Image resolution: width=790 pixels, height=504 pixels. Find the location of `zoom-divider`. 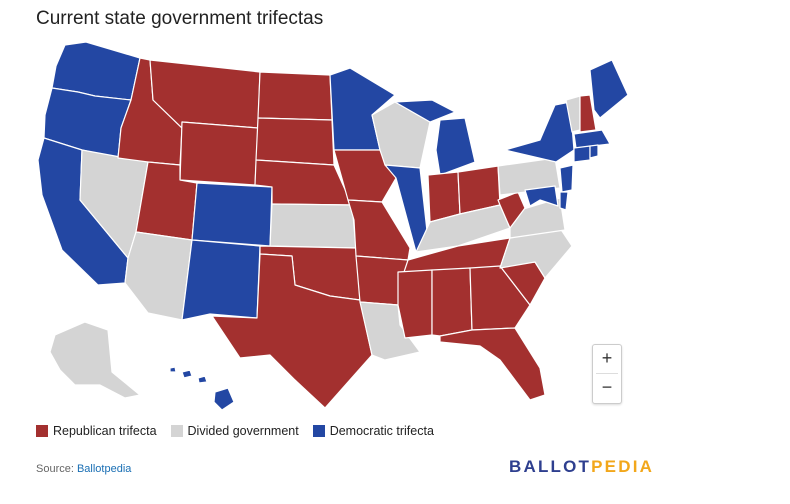

zoom-divider is located at coordinates (607, 373).